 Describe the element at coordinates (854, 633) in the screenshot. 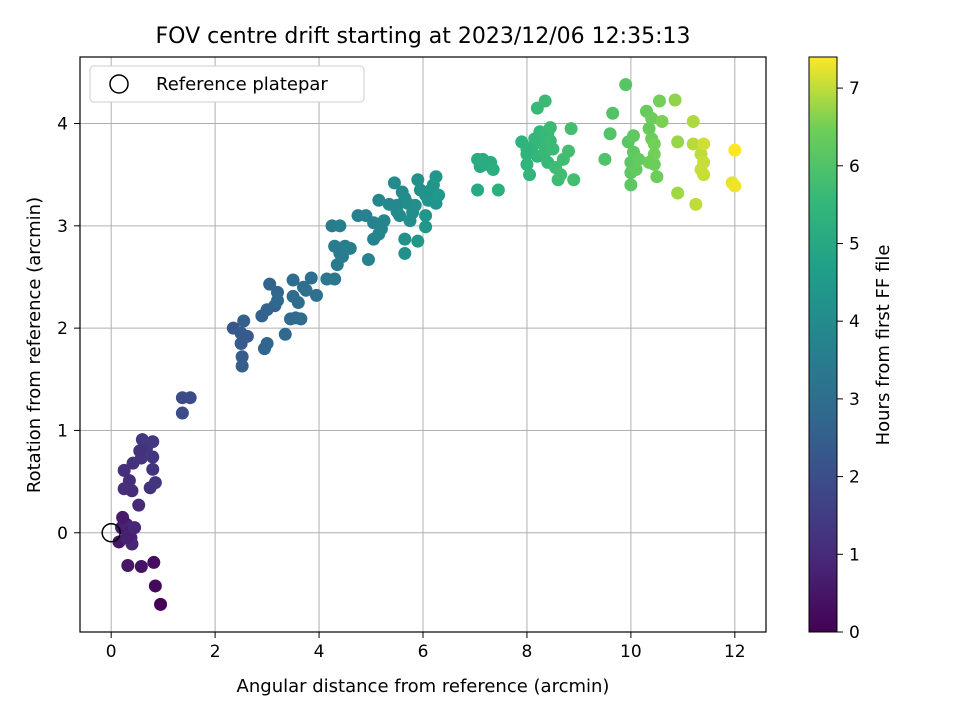

I see `colorbar-tick-label: 0` at that location.